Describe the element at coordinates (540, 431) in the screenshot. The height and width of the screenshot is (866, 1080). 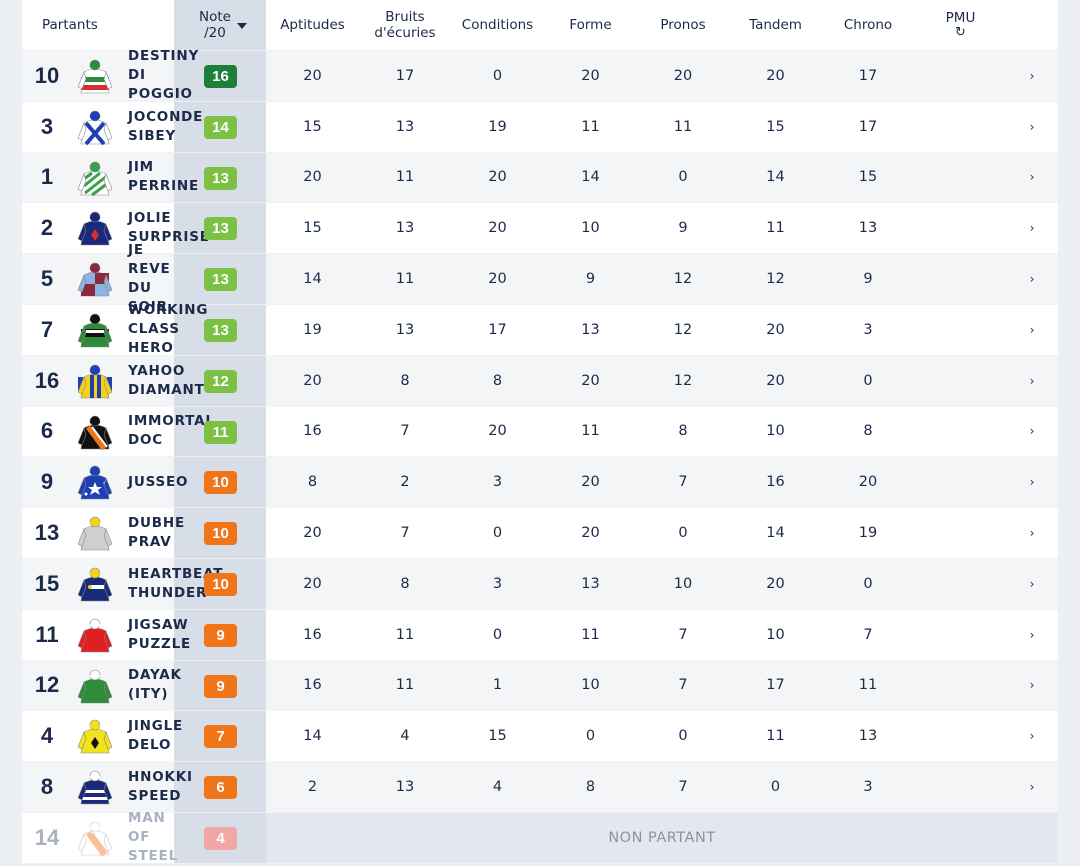
I see `table-row: 6 IMMORTAL DOC 11 16 7 20 11 8 10 8 ›` at that location.